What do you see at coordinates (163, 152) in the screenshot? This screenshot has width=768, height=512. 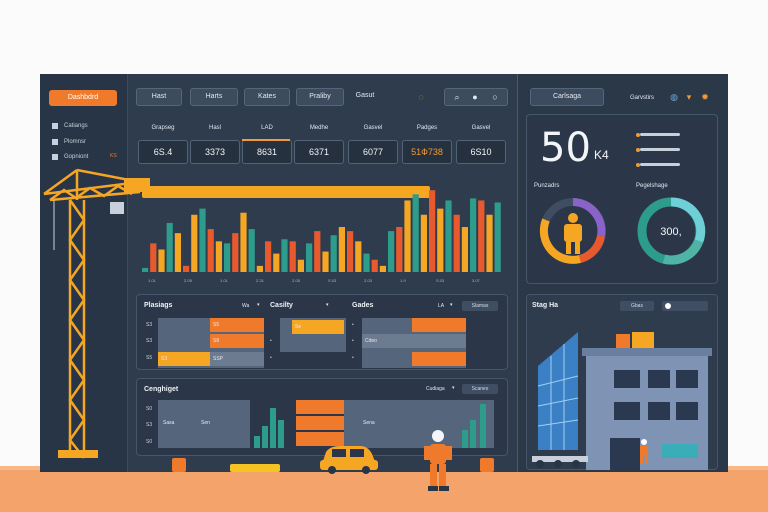 I see `kpi-value: 6S.4` at bounding box center [163, 152].